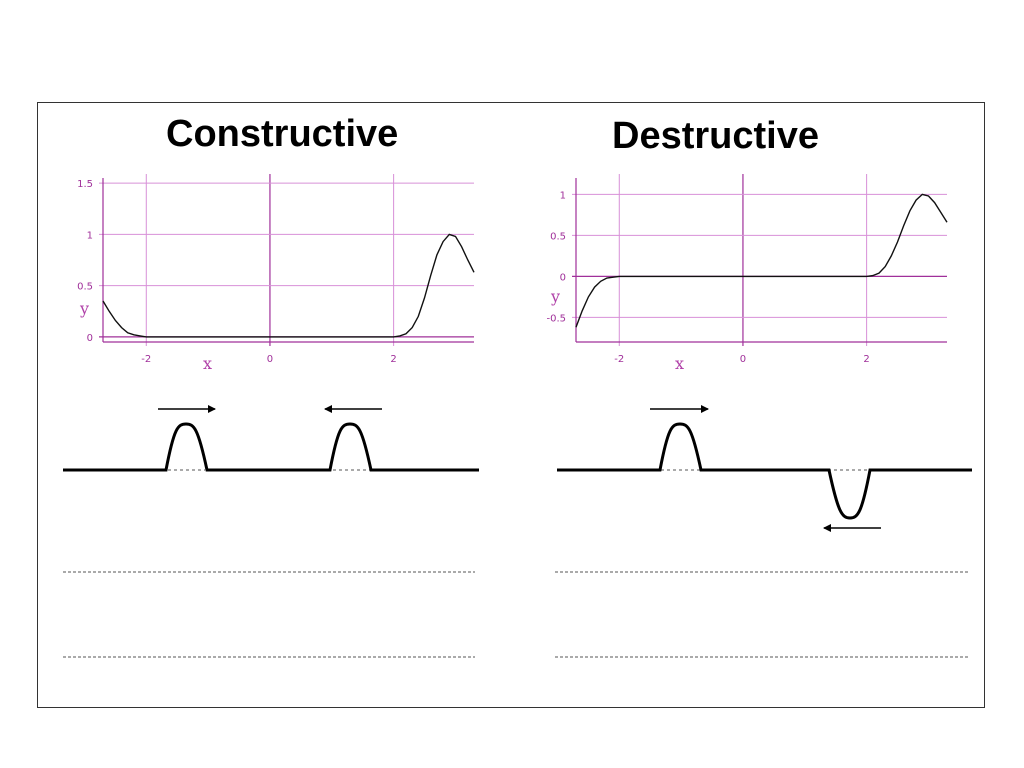 This screenshot has width=1024, height=768. What do you see at coordinates (270, 359) in the screenshot?
I see `constructive-x-tick-label: 0` at bounding box center [270, 359].